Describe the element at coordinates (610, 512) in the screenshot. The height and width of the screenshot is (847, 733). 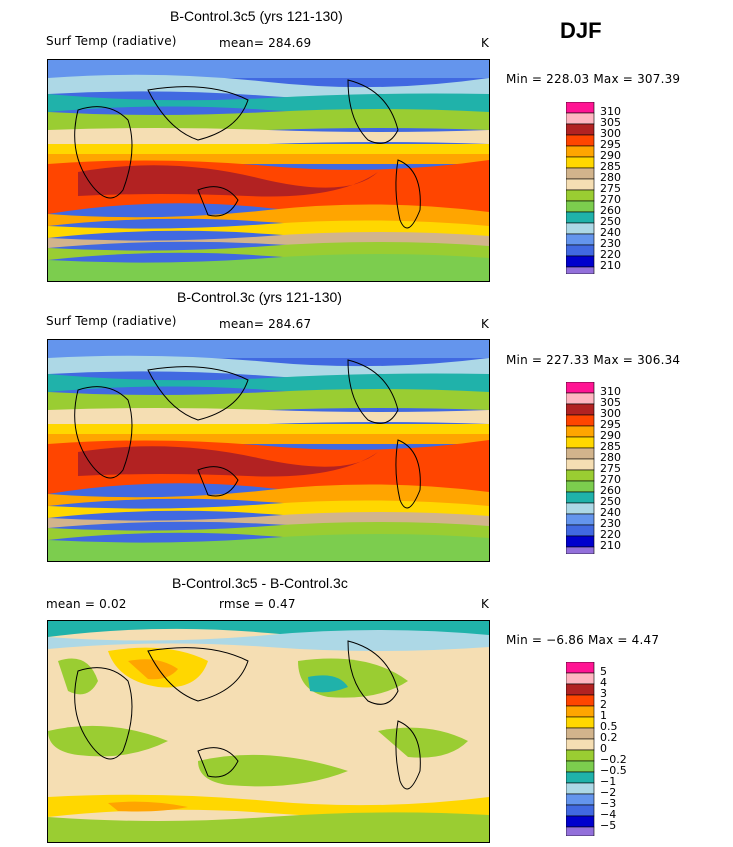
I see `panel-2-colorbar-label: 240` at that location.